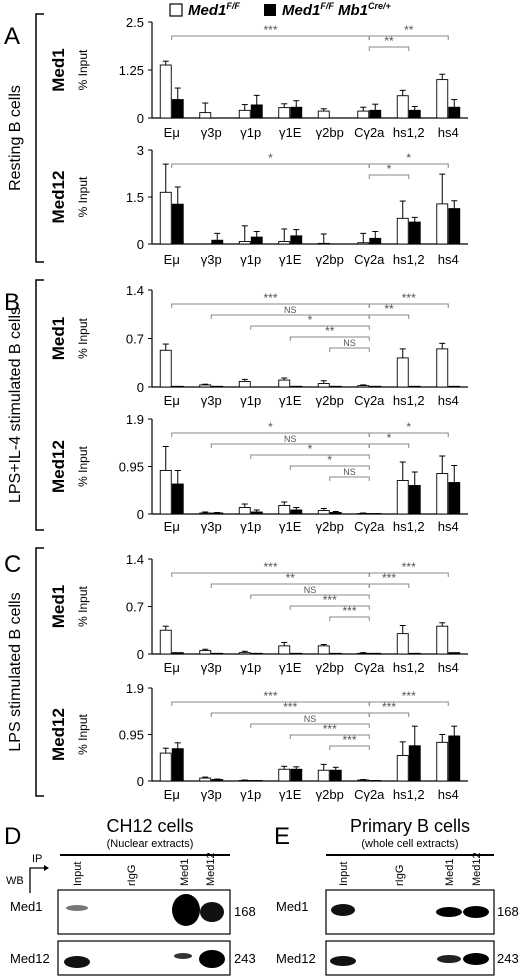  What do you see at coordinates (15, 671) in the screenshot?
I see `section-label-c: LPS stimulated B cells` at bounding box center [15, 671].